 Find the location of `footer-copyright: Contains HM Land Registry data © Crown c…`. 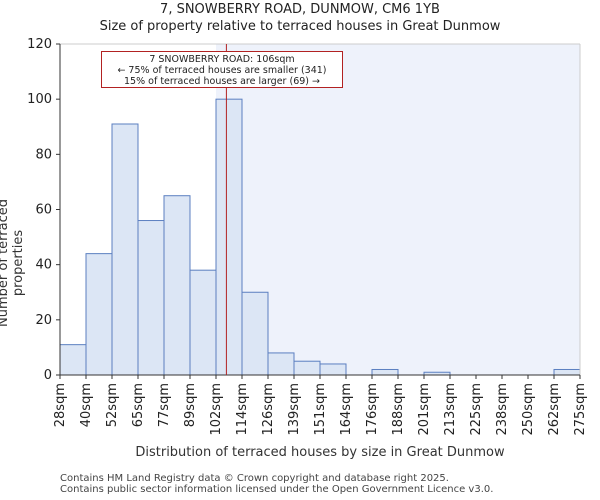

footer-copyright: Contains HM Land Registry data © Crown c… is located at coordinates (254, 478).